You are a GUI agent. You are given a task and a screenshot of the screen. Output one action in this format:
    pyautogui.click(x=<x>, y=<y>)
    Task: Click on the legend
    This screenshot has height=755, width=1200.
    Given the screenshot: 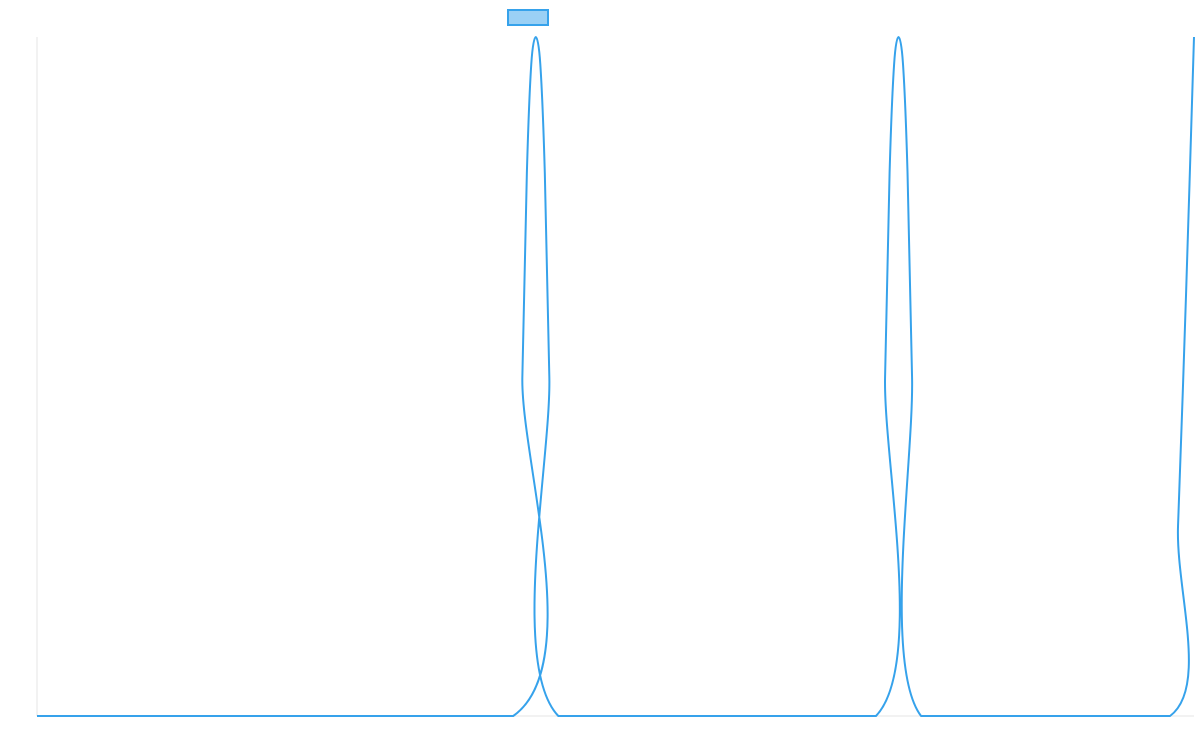 What is the action you would take?
    pyautogui.click(x=528, y=17)
    